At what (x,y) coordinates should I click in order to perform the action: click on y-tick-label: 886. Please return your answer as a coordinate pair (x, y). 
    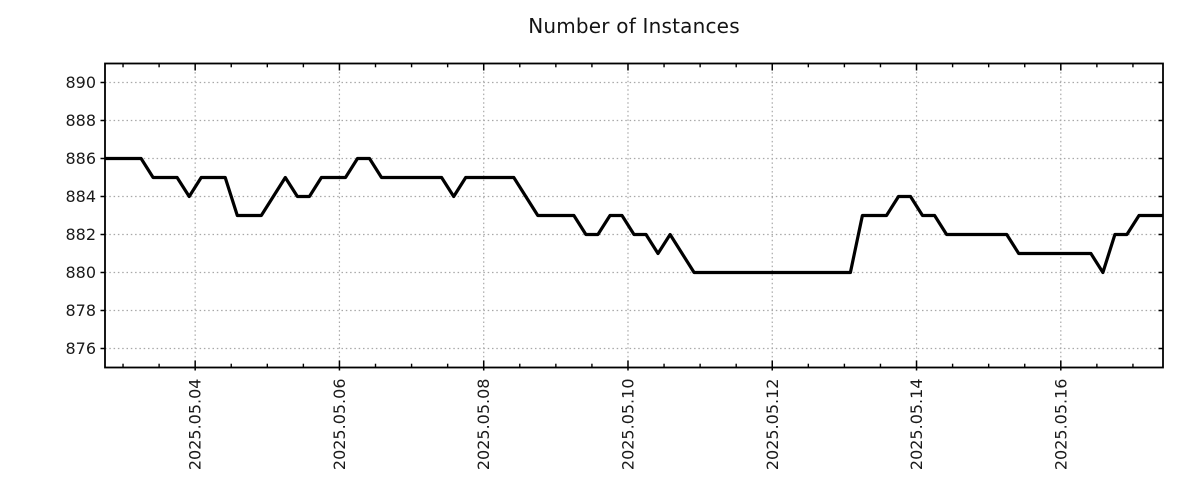
    Looking at the image, I should click on (80, 158).